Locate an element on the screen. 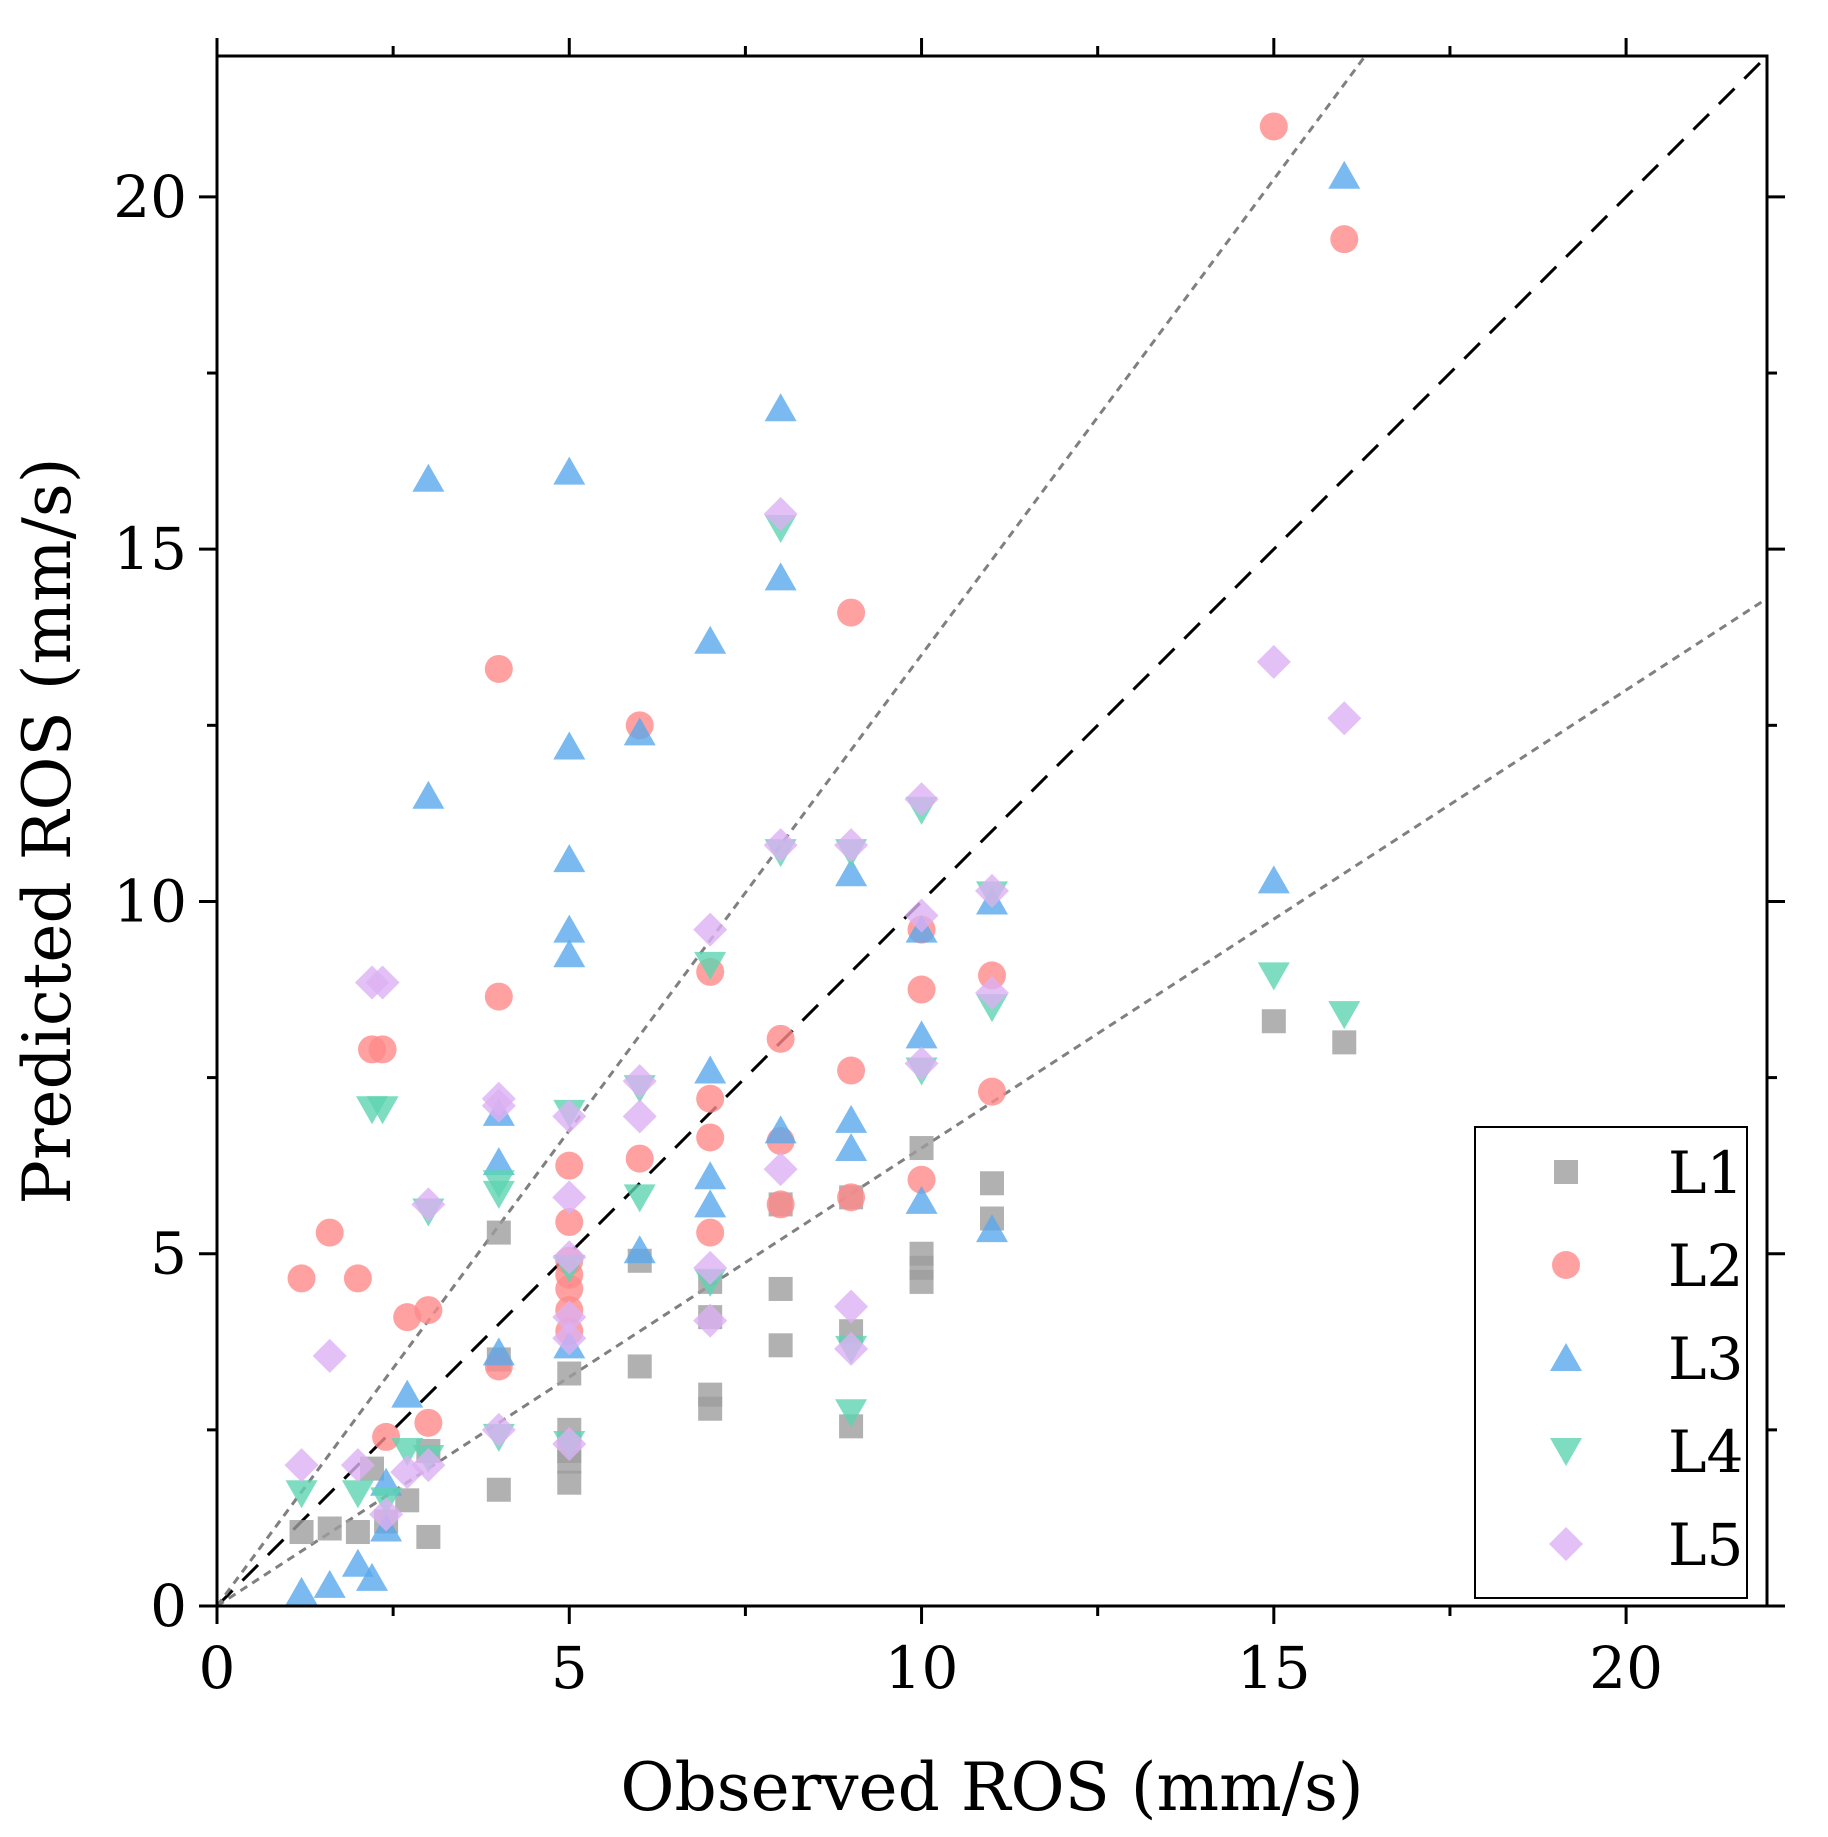 The image size is (1828, 1837). x-tick-label: 15 is located at coordinates (1274, 1668).